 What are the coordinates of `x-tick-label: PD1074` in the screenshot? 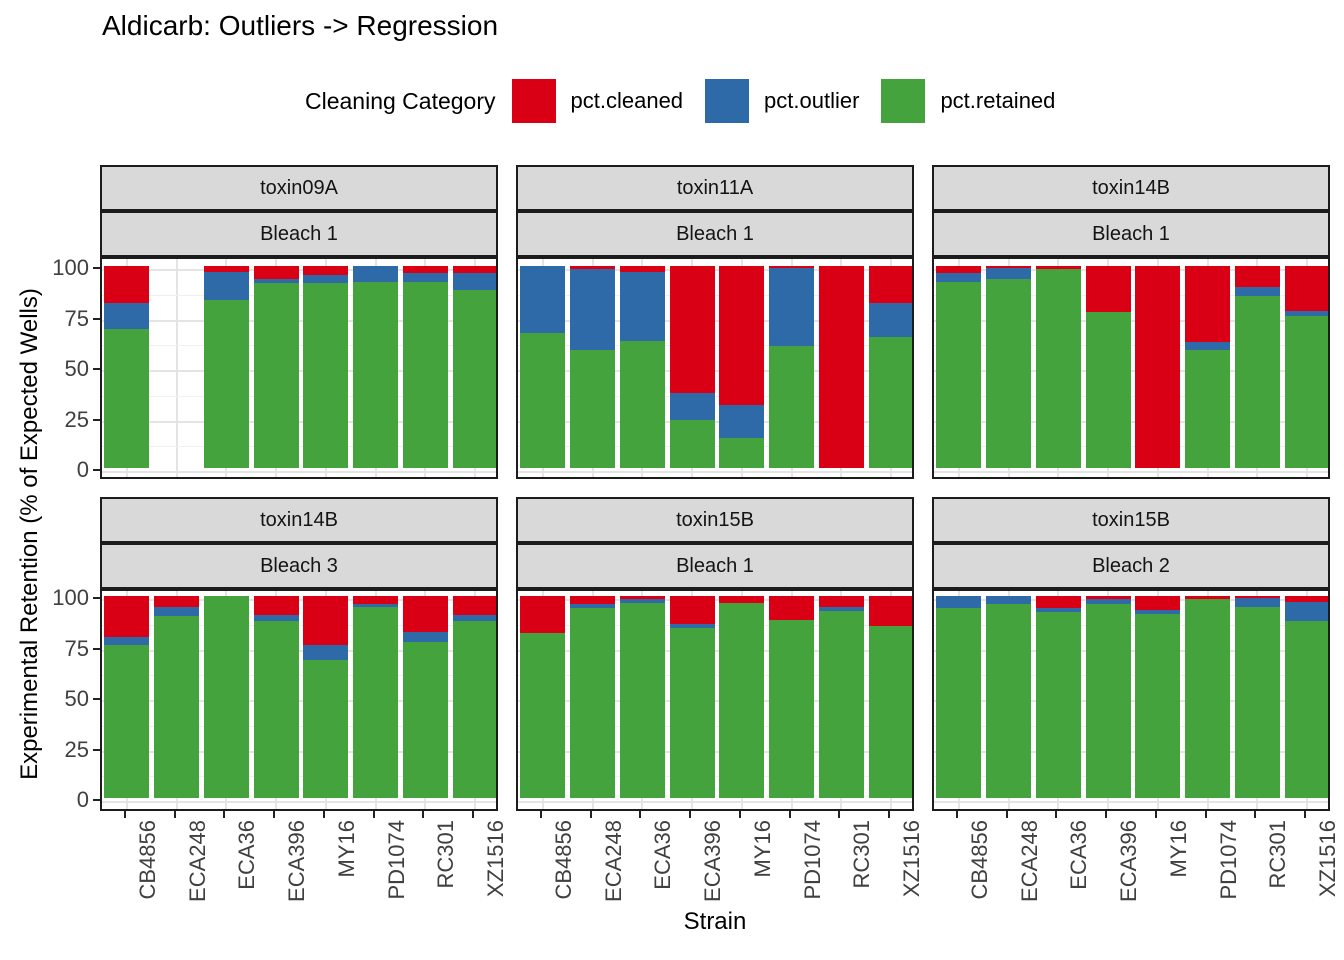 It's located at (396, 860).